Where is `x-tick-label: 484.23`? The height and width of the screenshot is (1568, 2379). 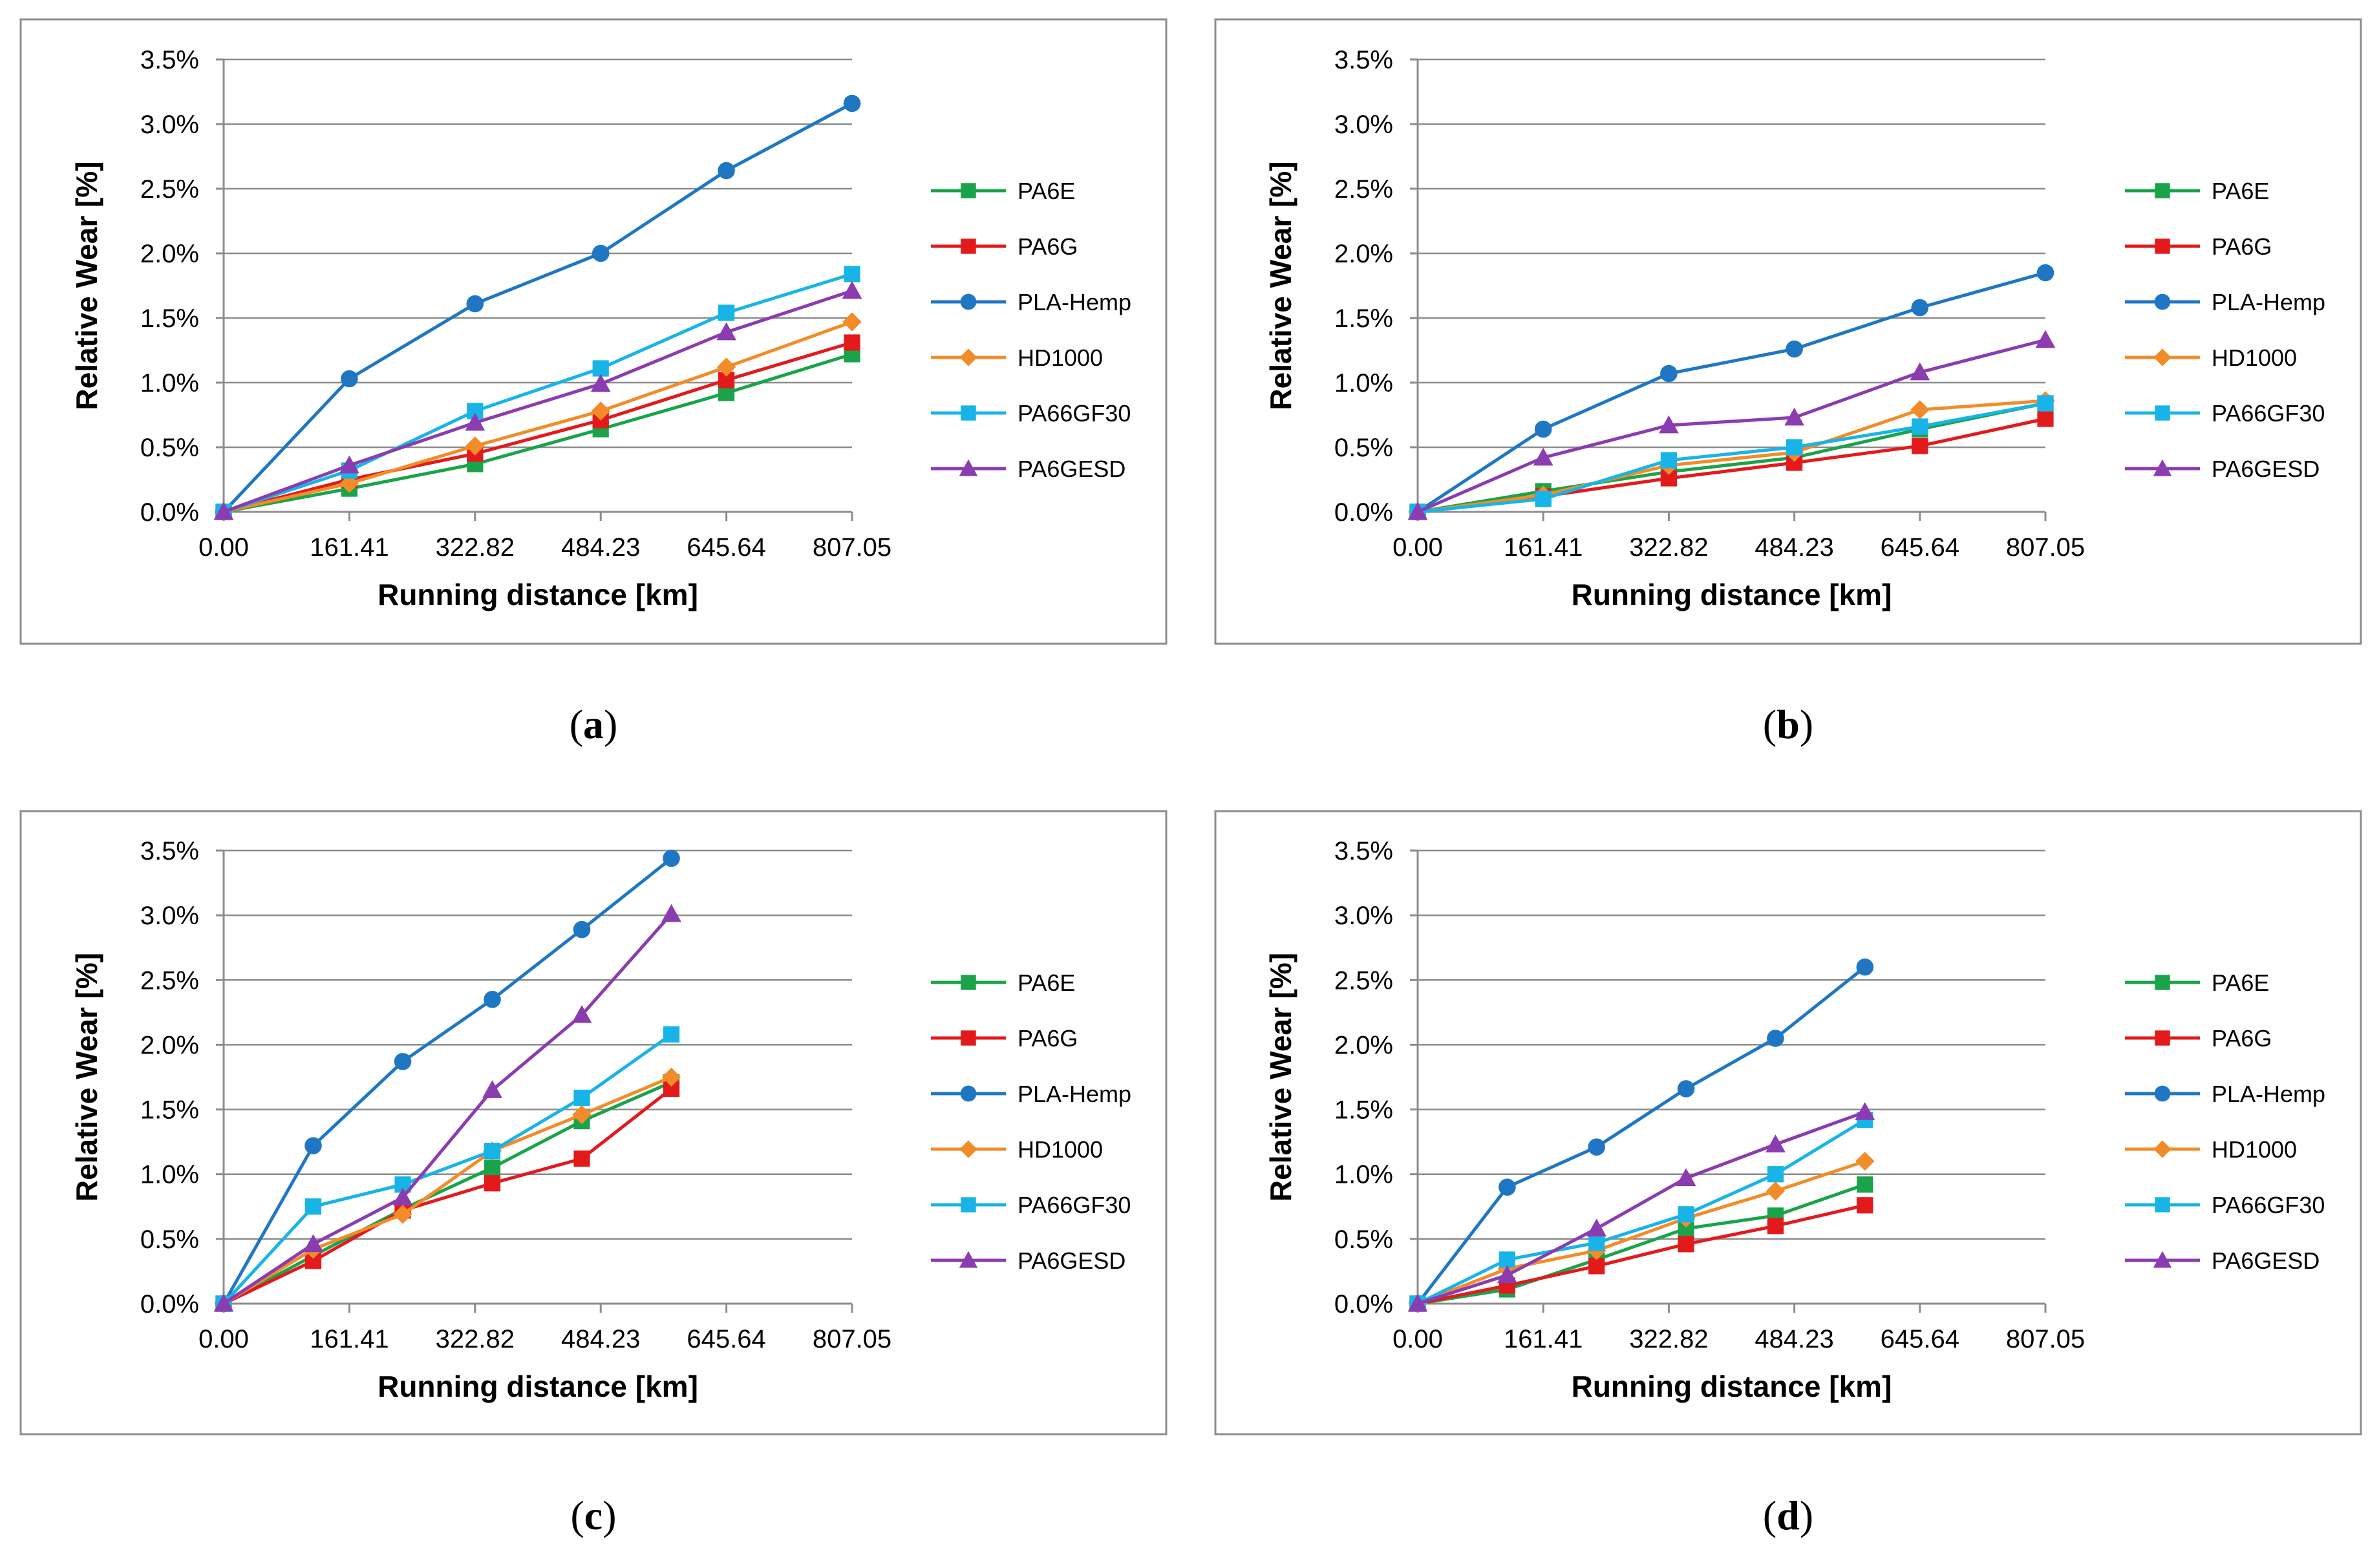
x-tick-label: 484.23 is located at coordinates (1794, 1339).